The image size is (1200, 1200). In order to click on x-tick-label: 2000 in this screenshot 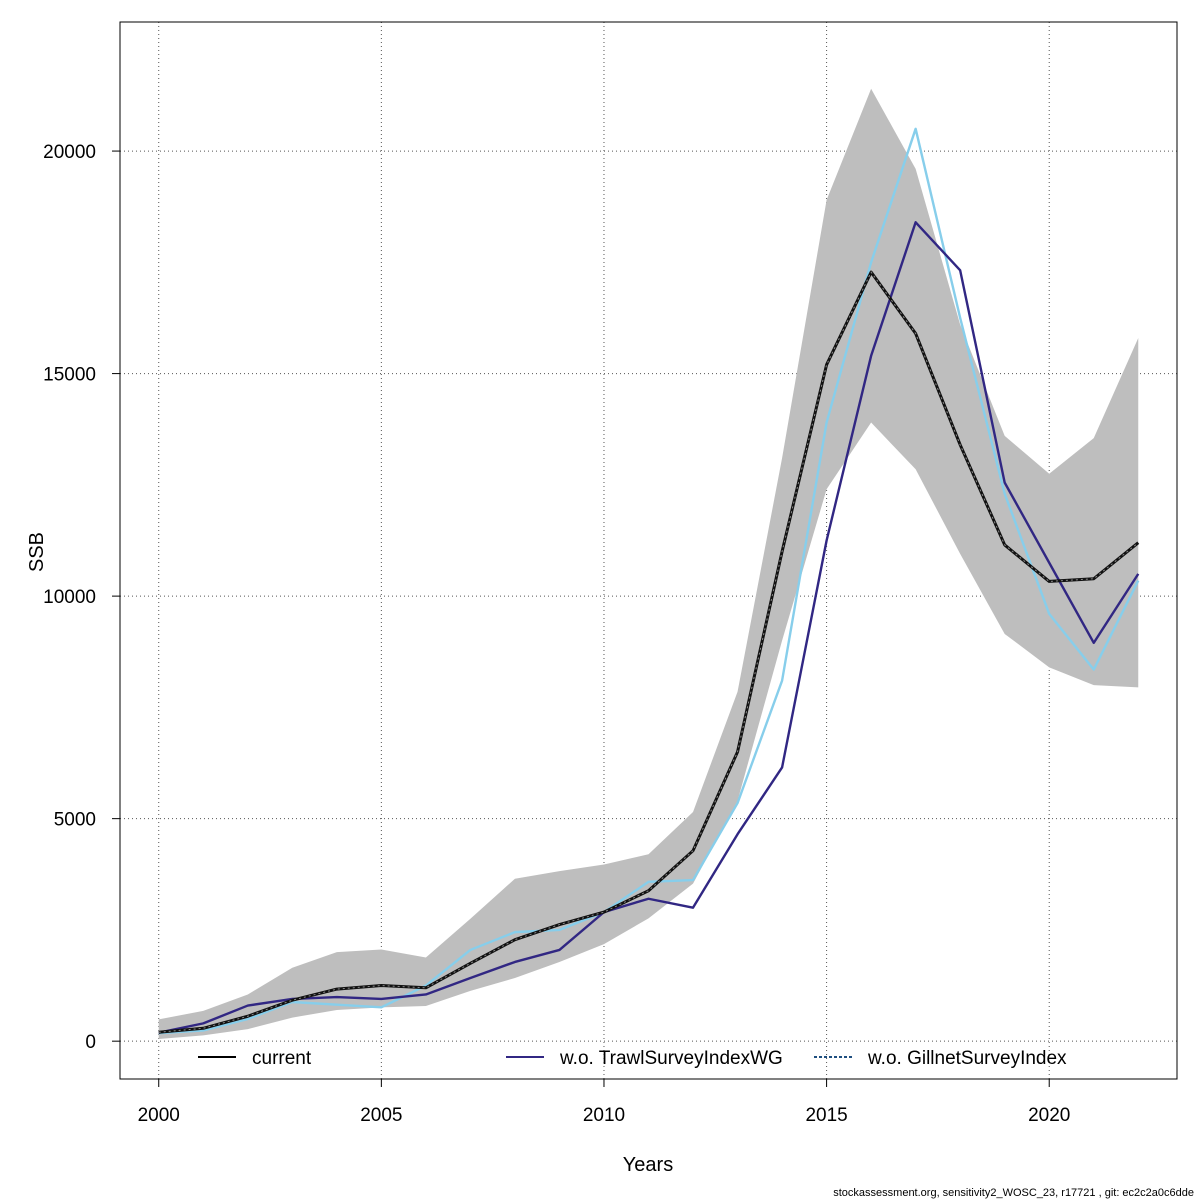, I will do `click(159, 1115)`.